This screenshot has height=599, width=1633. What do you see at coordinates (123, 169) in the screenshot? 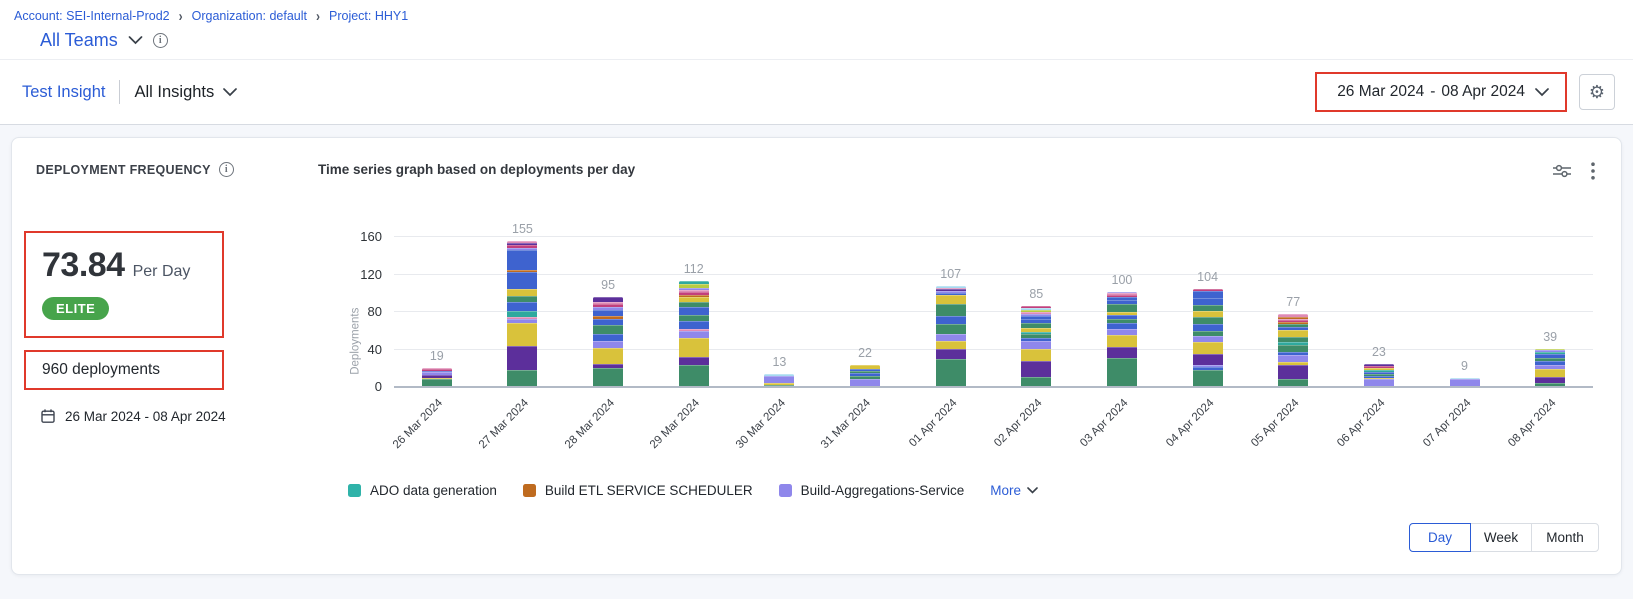
I see `widget-title: DEPLOYMENT FREQUENCY` at bounding box center [123, 169].